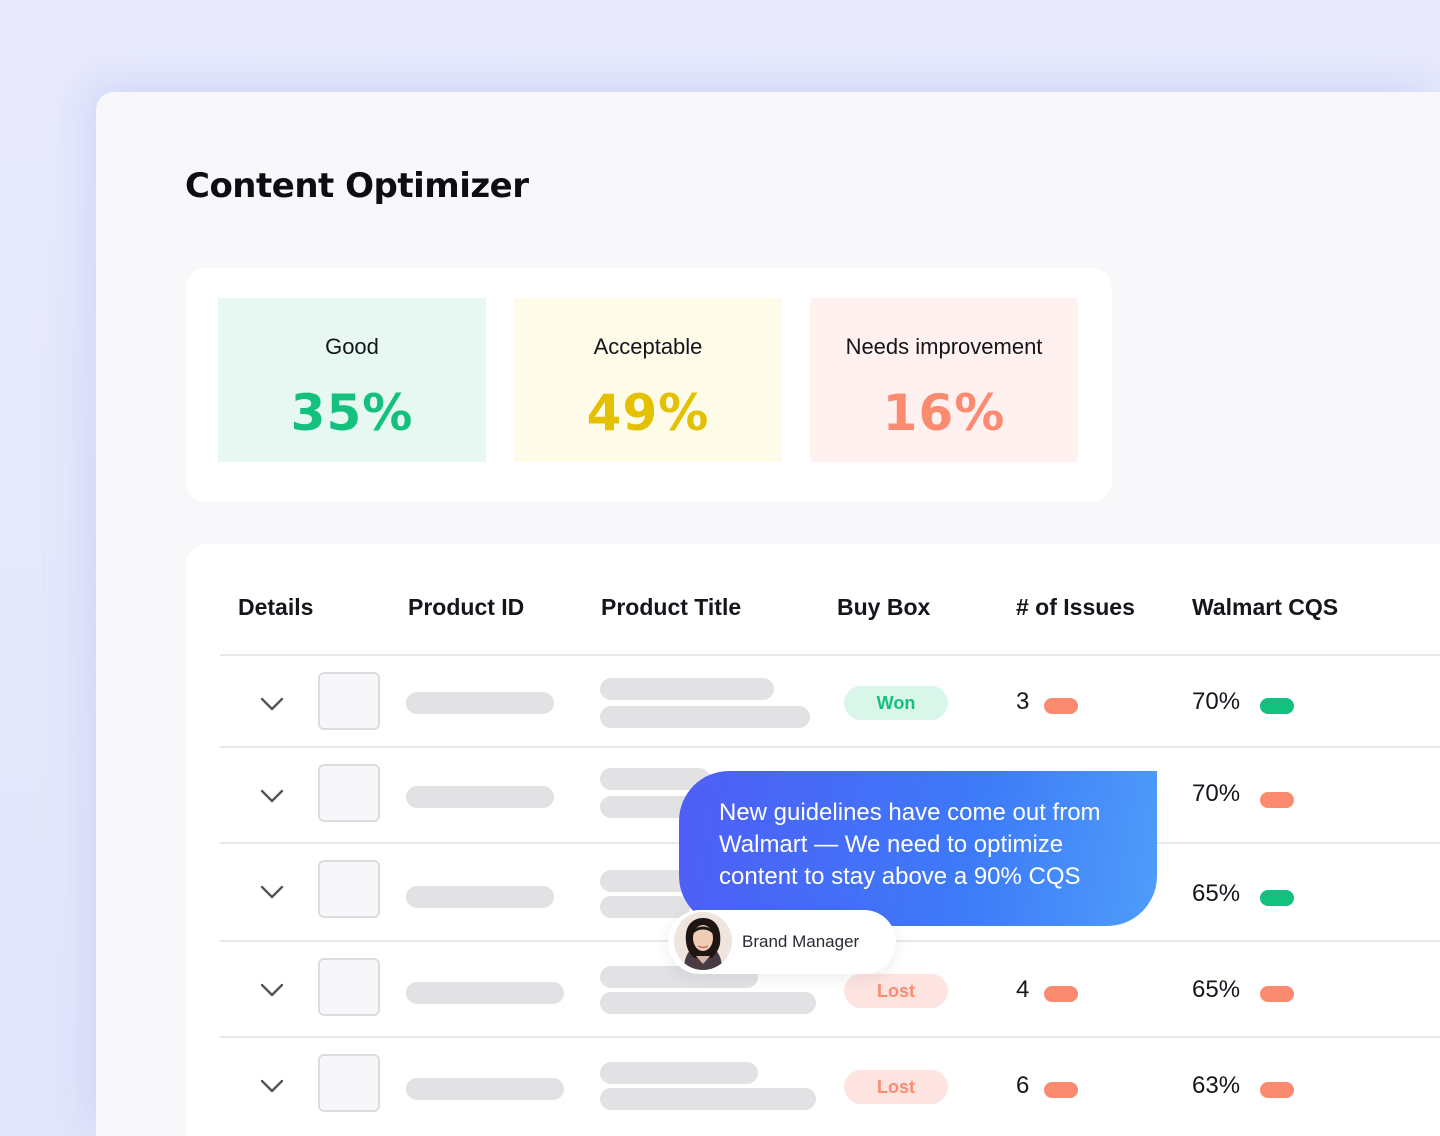 Image resolution: width=1440 pixels, height=1136 pixels. I want to click on stat-good-label: Good, so click(352, 346).